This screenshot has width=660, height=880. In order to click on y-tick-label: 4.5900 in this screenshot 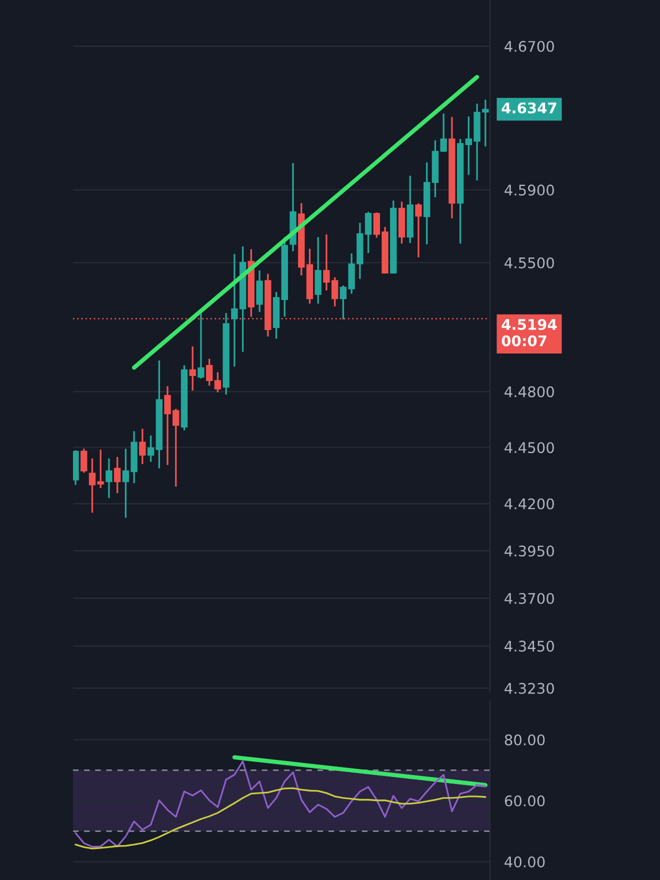, I will do `click(529, 190)`.